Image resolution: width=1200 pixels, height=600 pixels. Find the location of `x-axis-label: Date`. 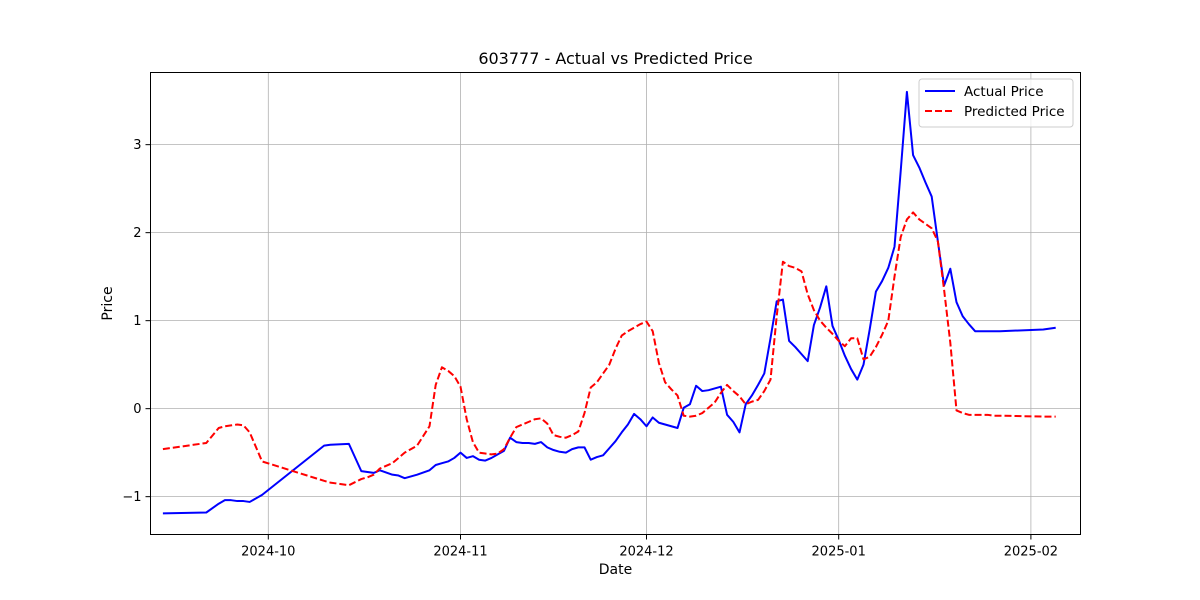

x-axis-label: Date is located at coordinates (615, 570).